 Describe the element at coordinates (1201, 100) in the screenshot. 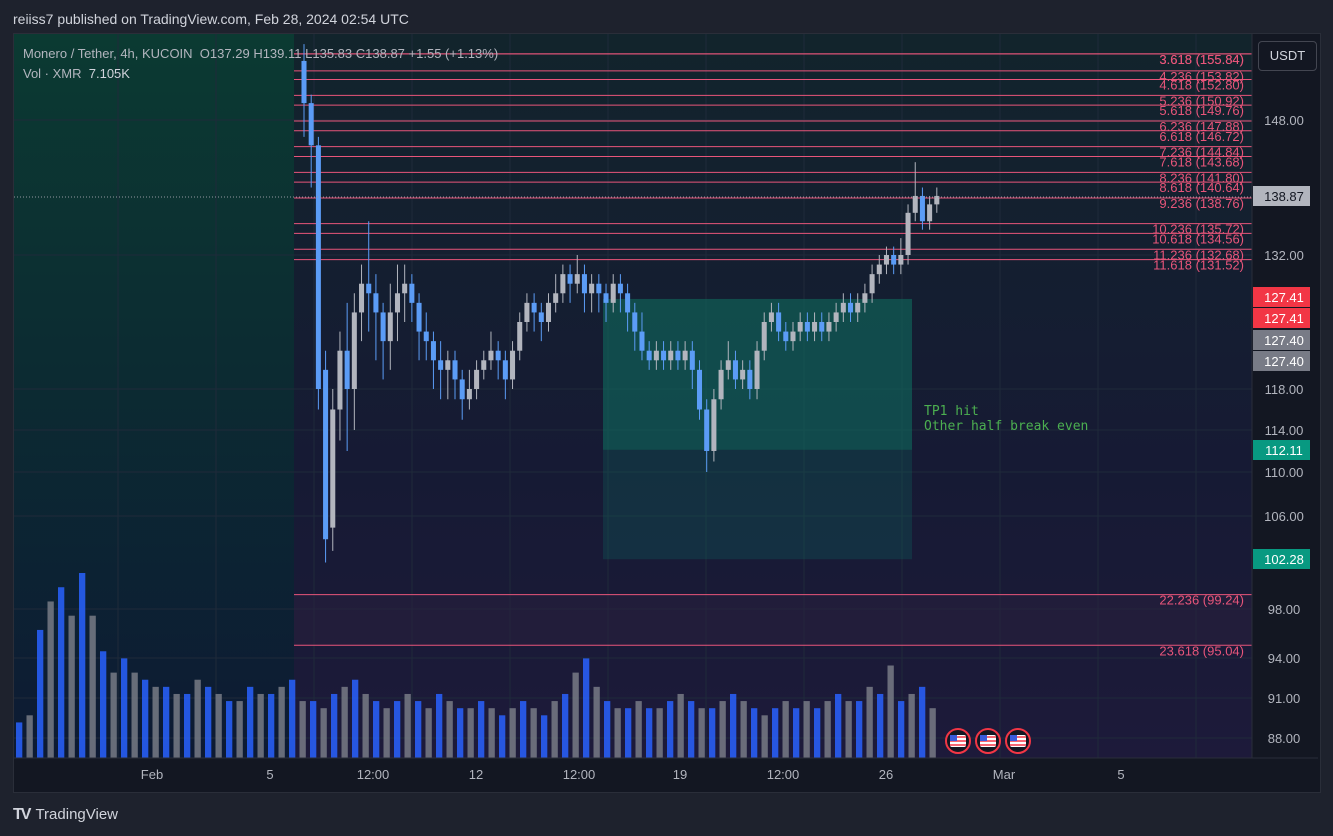

I see `fib-level-label: 5.236 (150.92)` at that location.